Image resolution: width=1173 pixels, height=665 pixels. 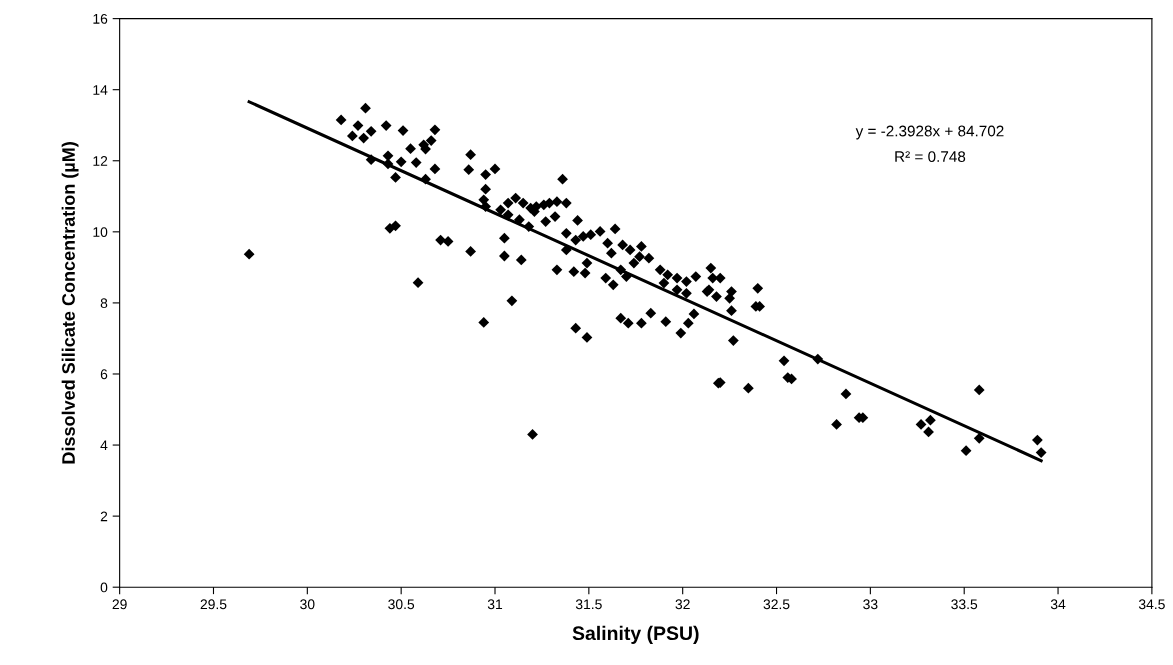 What do you see at coordinates (1151, 604) in the screenshot?
I see `x-tick-label: 34.5` at bounding box center [1151, 604].